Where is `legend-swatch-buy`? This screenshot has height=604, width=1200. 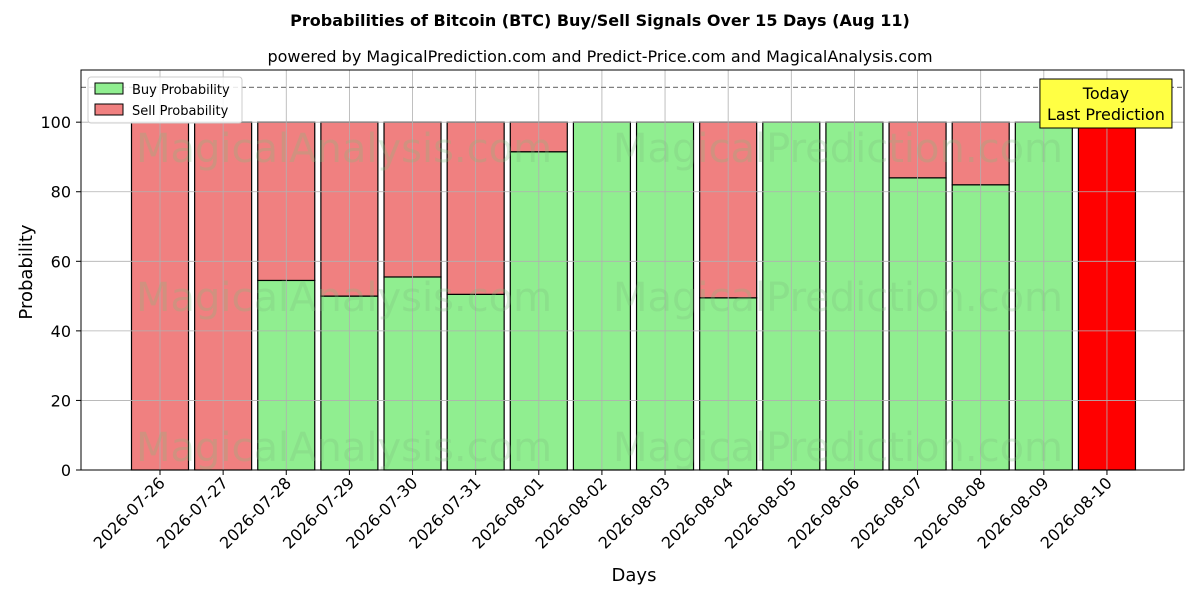 legend-swatch-buy is located at coordinates (109, 88).